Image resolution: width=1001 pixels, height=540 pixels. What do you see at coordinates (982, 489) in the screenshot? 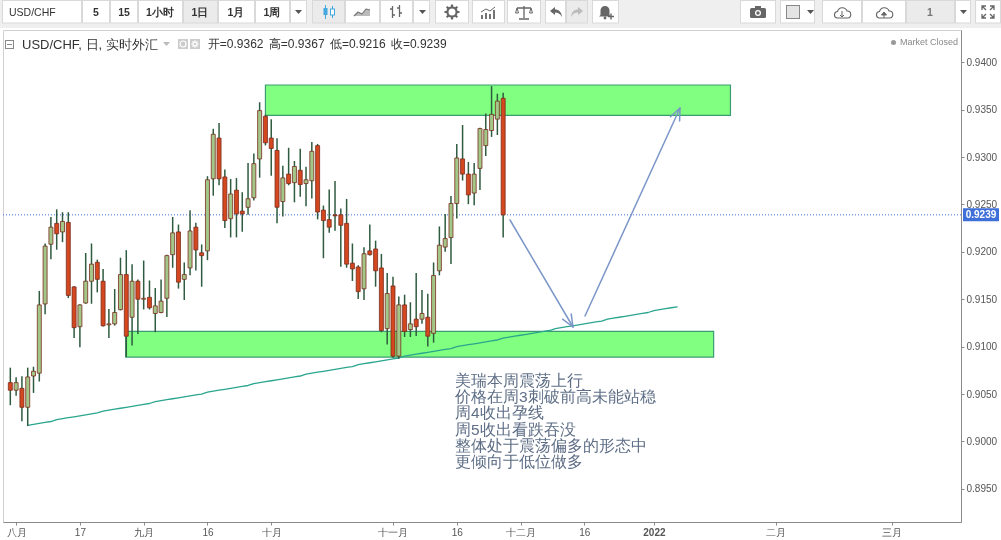
I see `y-tick-label: 0.8950` at bounding box center [982, 489].